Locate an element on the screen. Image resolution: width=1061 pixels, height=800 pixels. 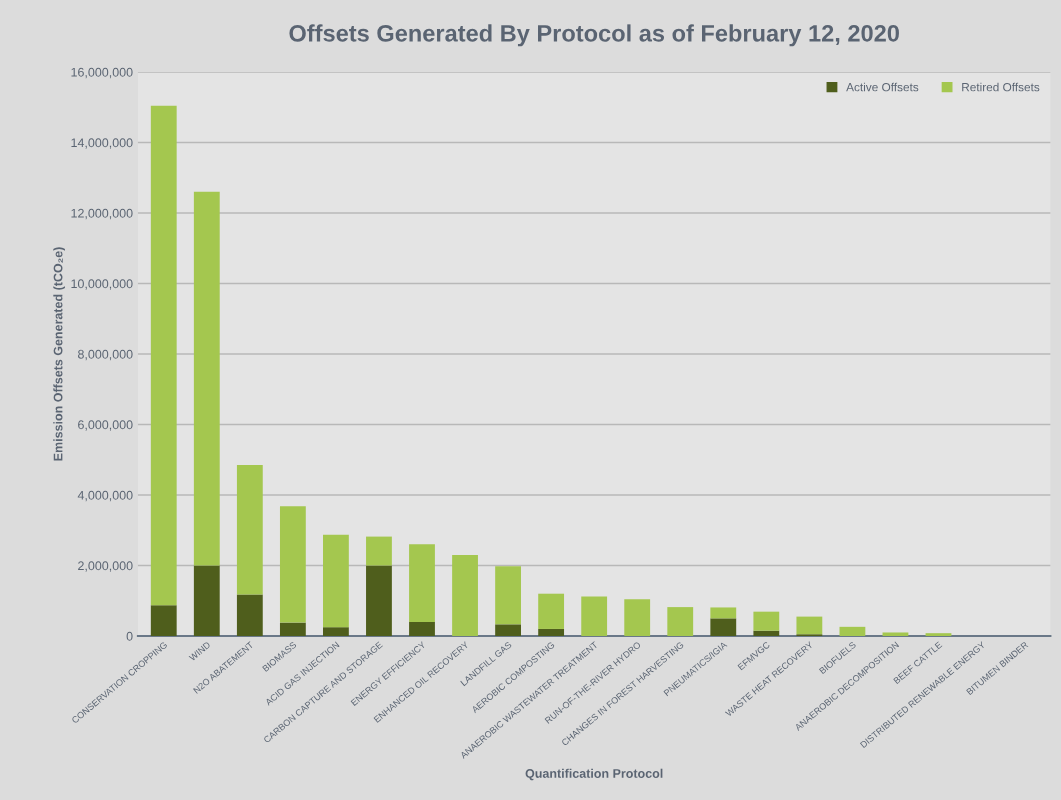
y-tick-label: 10,000,000 is located at coordinates (102, 284).